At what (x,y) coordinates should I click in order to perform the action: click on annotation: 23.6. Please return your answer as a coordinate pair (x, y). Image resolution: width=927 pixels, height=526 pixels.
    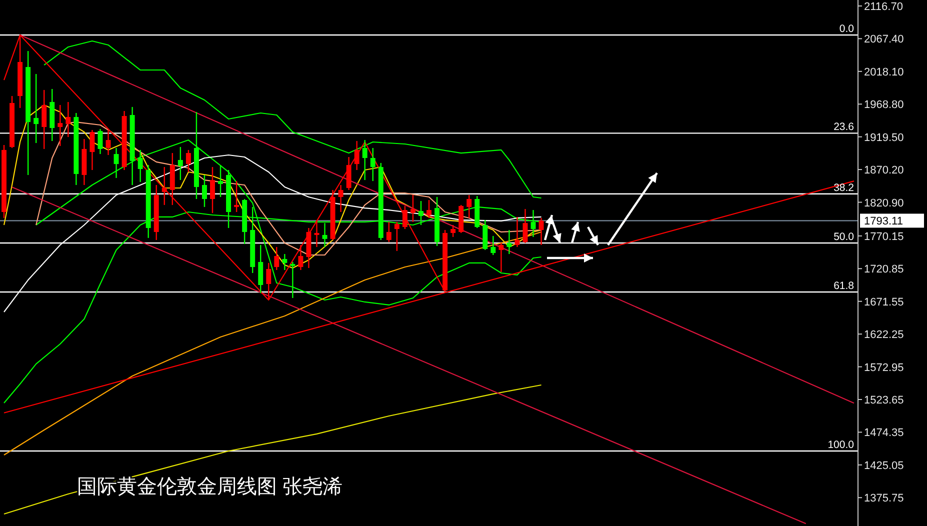
    Looking at the image, I should click on (844, 127).